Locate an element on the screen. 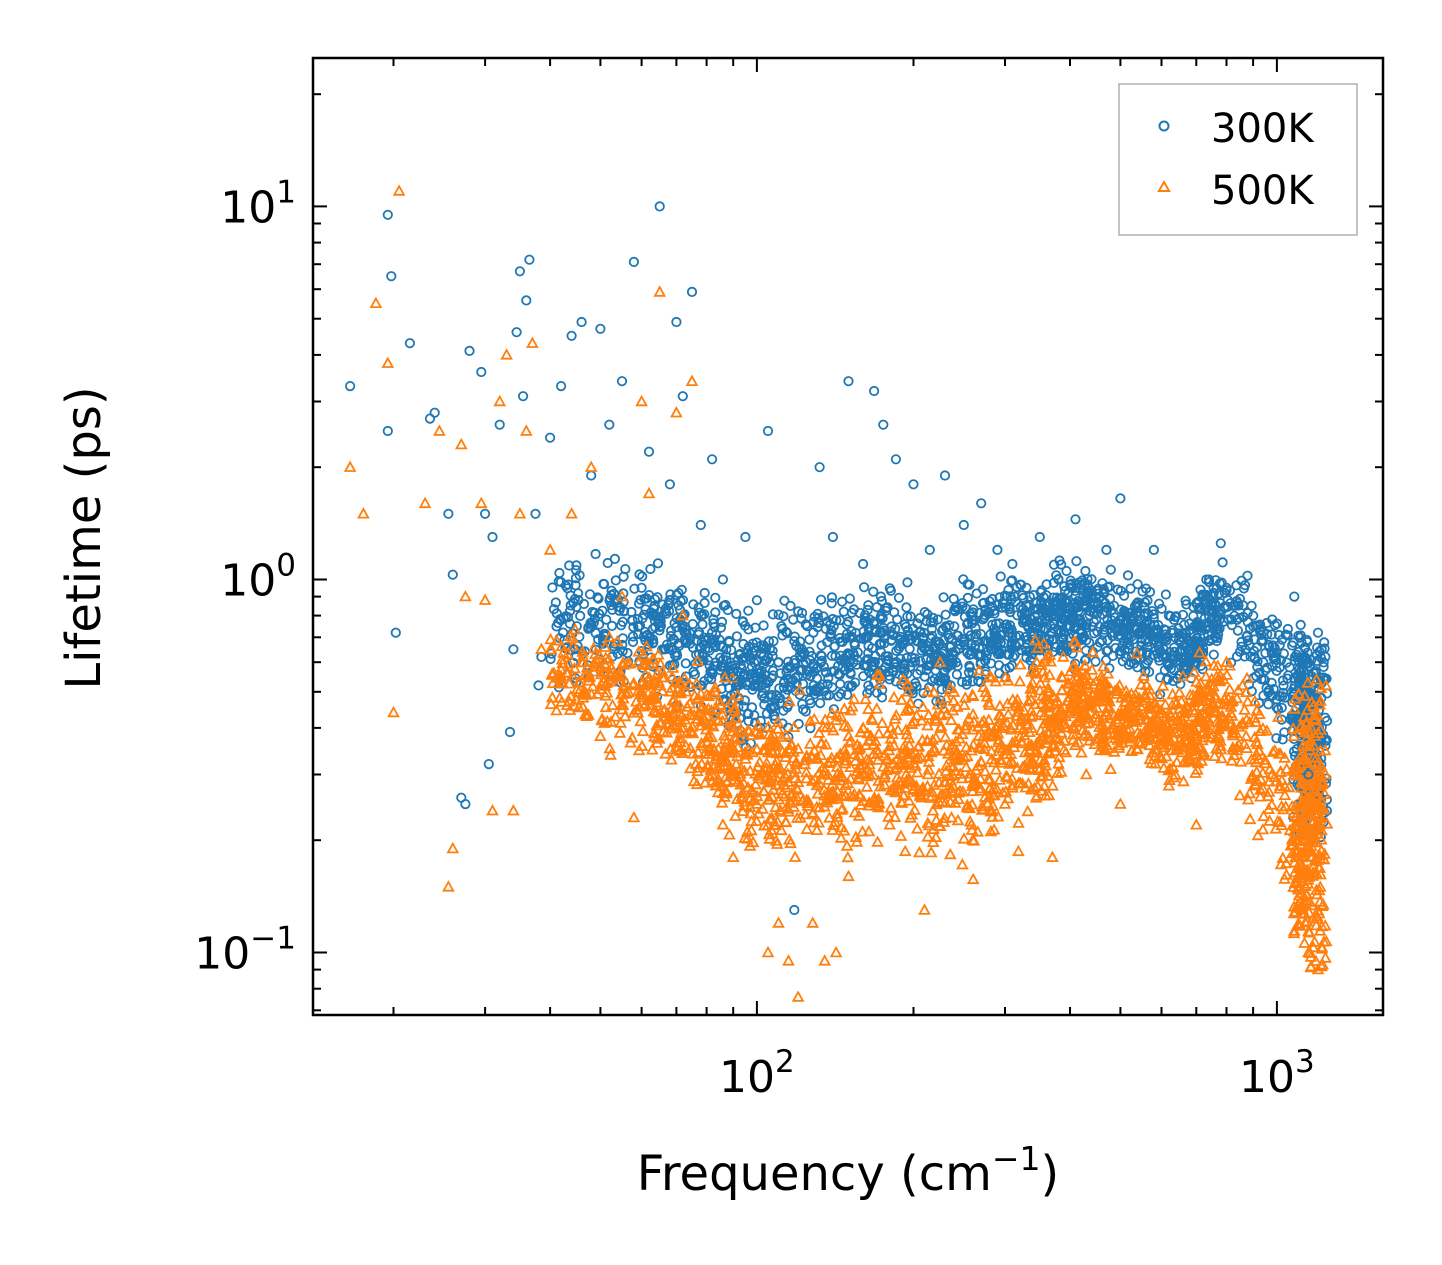 Image resolution: width=1442 pixels, height=1265 pixels. y-tick-label: 10−1 is located at coordinates (245, 950).